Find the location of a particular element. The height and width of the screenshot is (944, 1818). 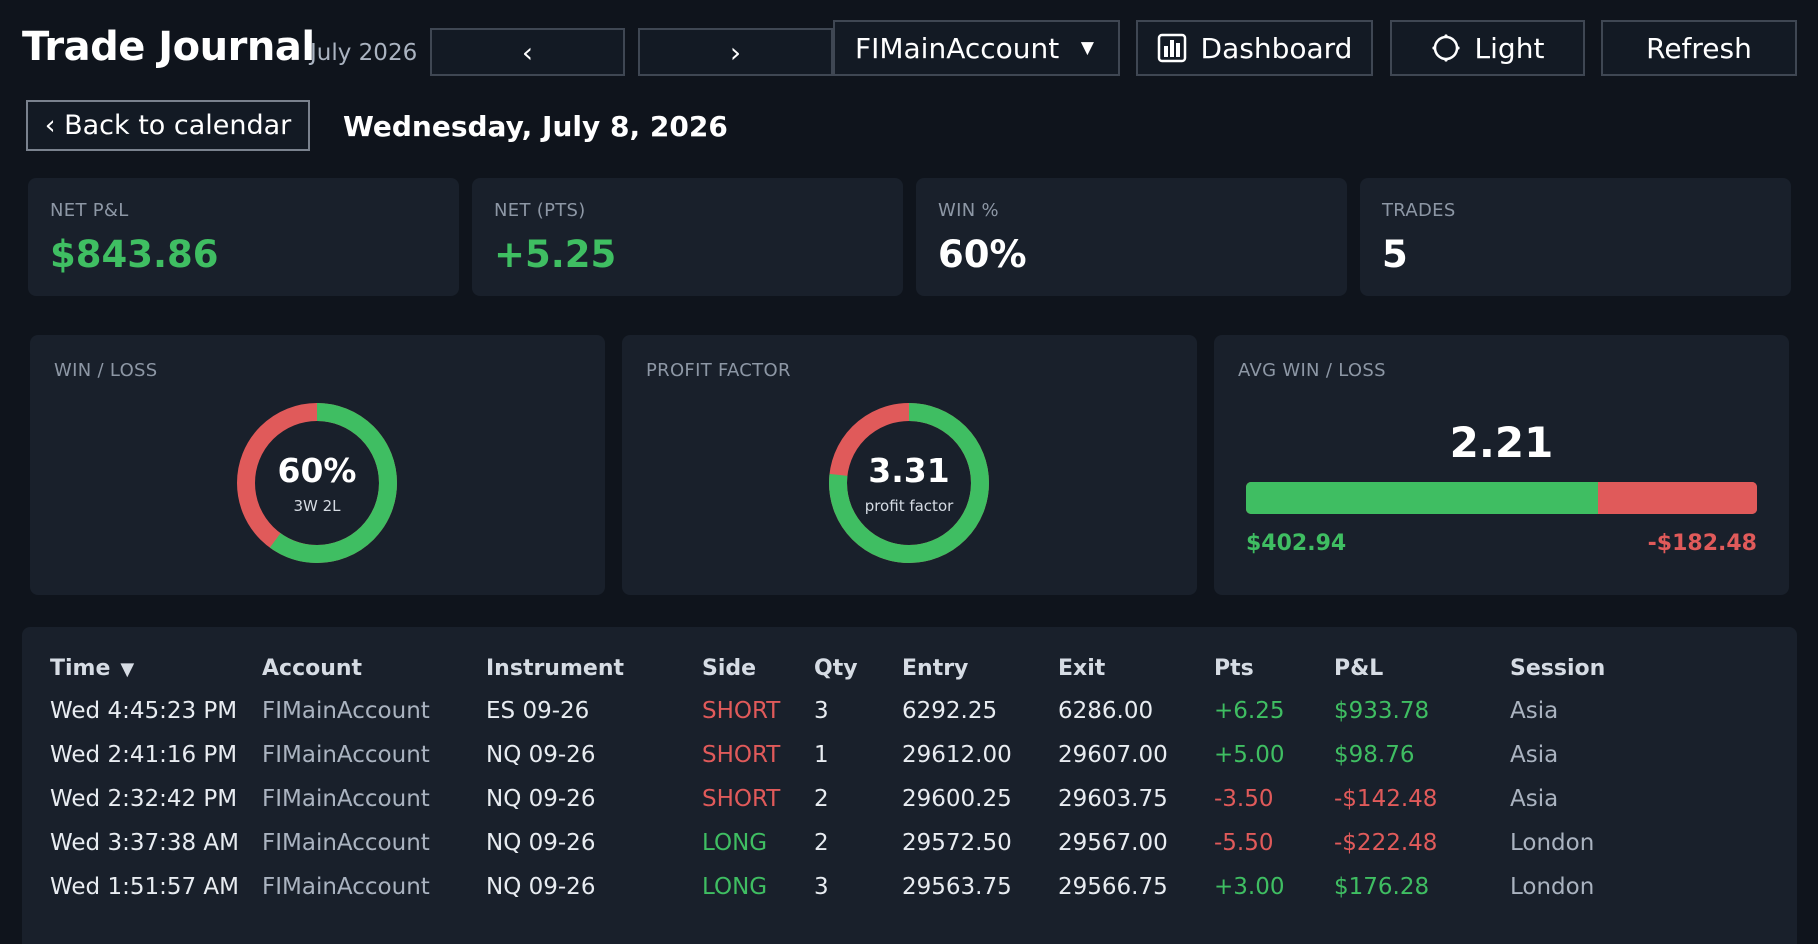

win-loss-donut: 60% 3W 2L is located at coordinates (317, 483).